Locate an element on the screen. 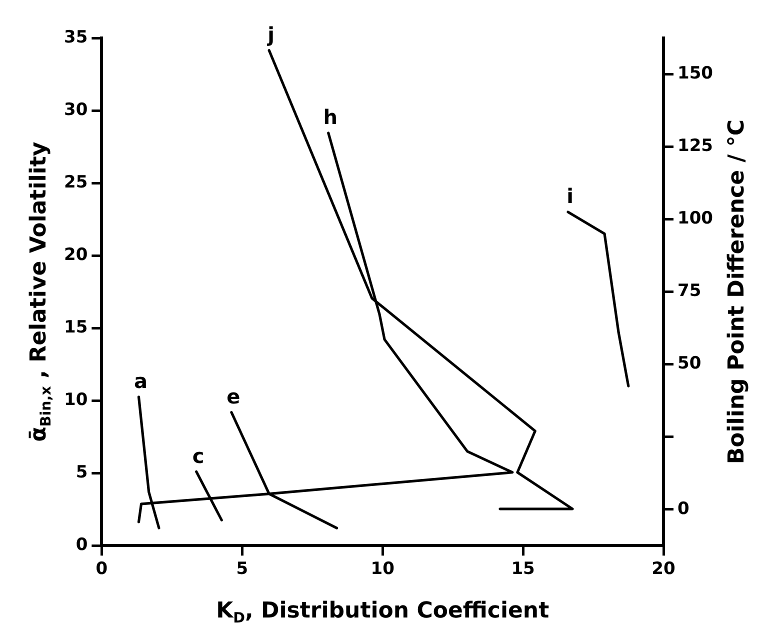  y-tick-label: 20 is located at coordinates (76, 254).